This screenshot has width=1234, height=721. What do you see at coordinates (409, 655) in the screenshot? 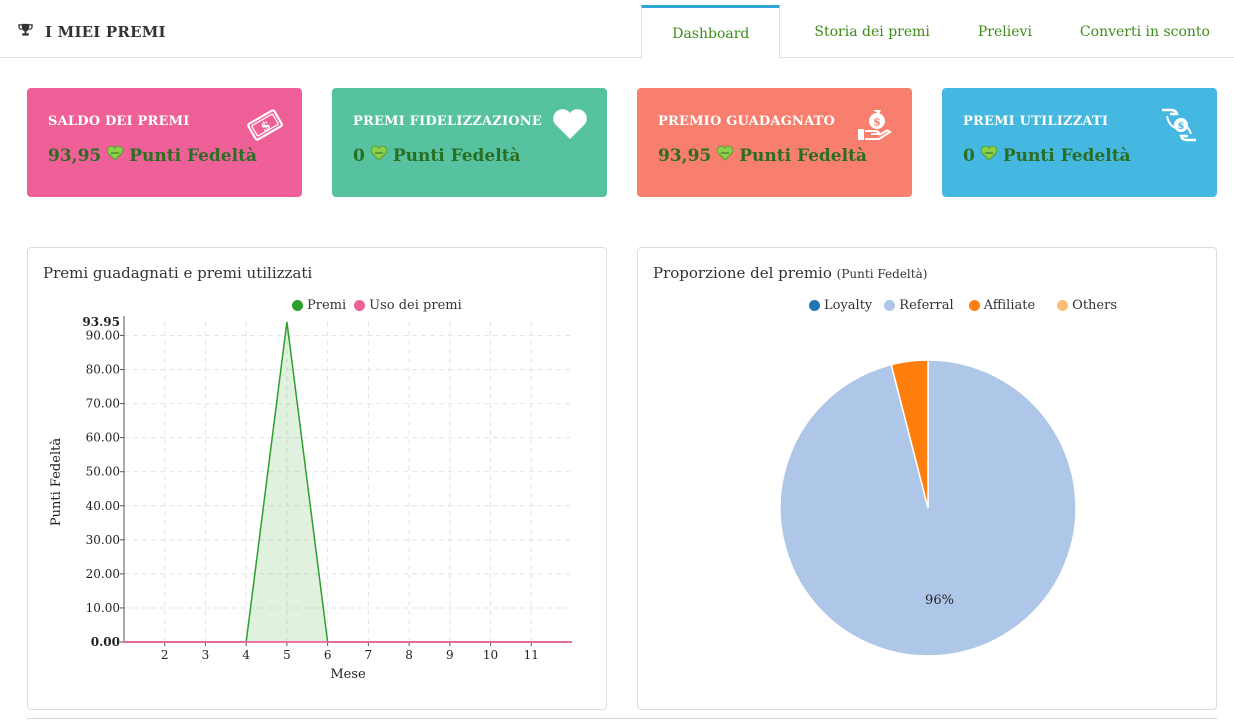
I see `x-tick-label: 8` at bounding box center [409, 655].